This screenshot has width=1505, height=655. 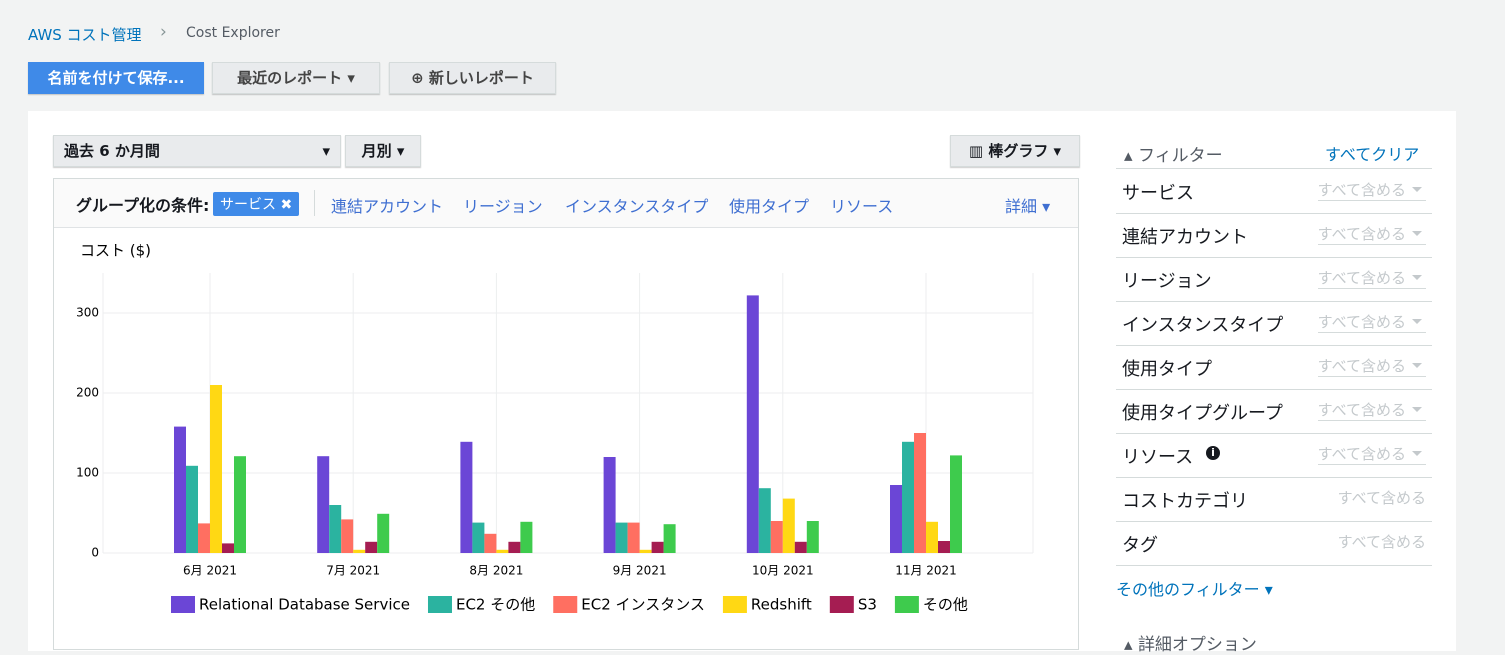 I want to click on filter-name: 連結アカウント, so click(x=1185, y=237).